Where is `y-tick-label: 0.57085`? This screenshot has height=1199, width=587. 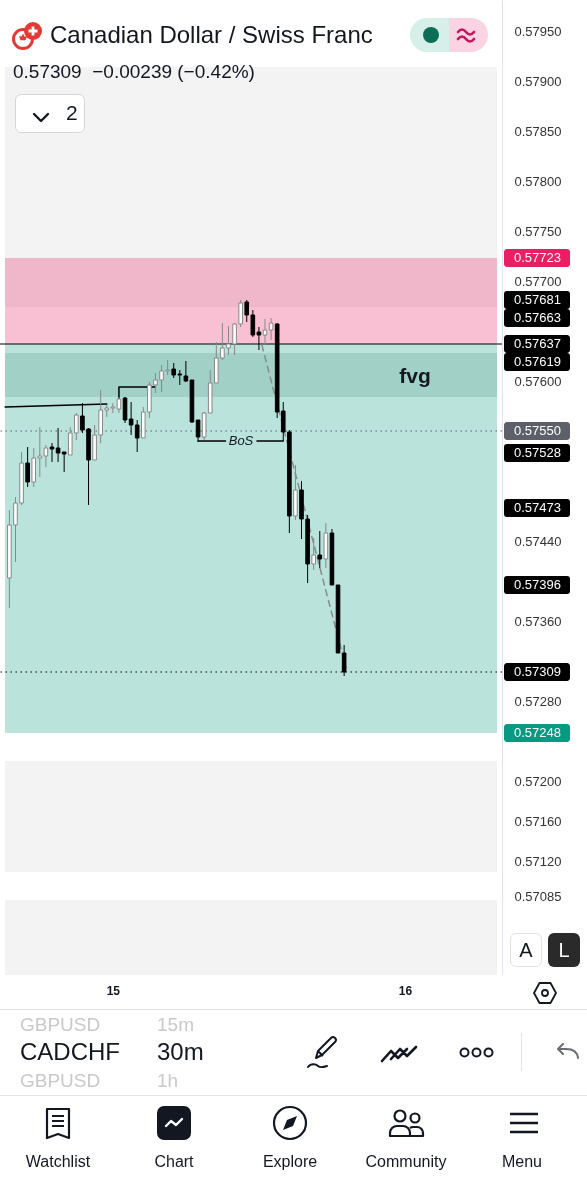 y-tick-label: 0.57085 is located at coordinates (538, 896).